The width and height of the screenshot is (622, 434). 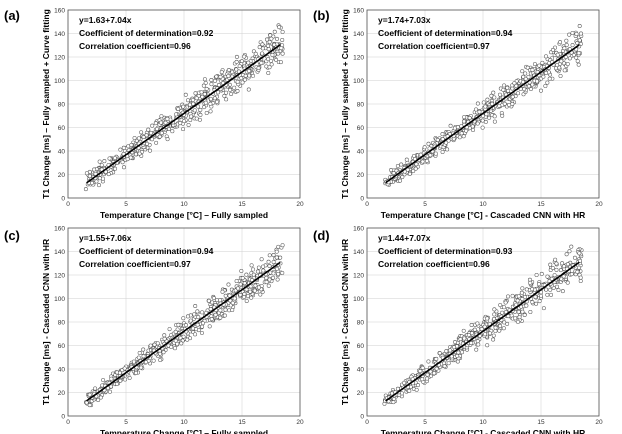 What do you see at coordinates (358, 252) in the screenshot?
I see `y-tick-label: 140` at bounding box center [358, 252].